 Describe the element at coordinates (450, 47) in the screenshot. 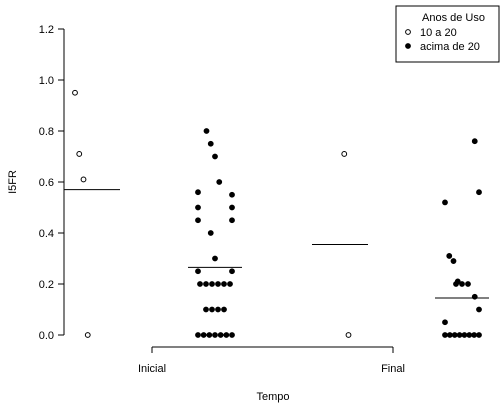

I see `legend-label: acima de 20` at that location.